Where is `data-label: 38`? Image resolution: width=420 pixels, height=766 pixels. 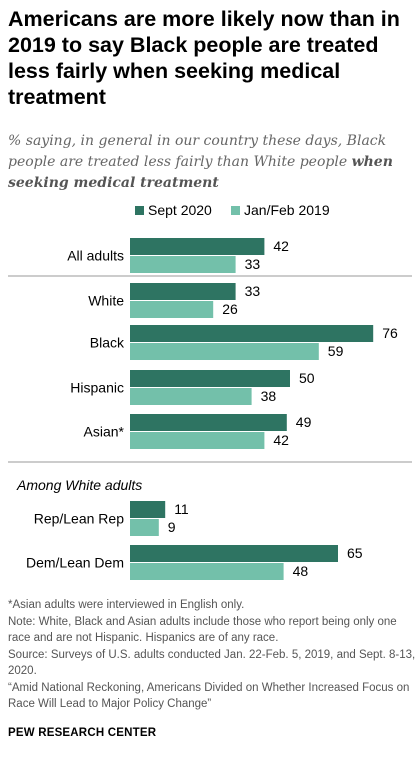 data-label: 38 is located at coordinates (269, 396).